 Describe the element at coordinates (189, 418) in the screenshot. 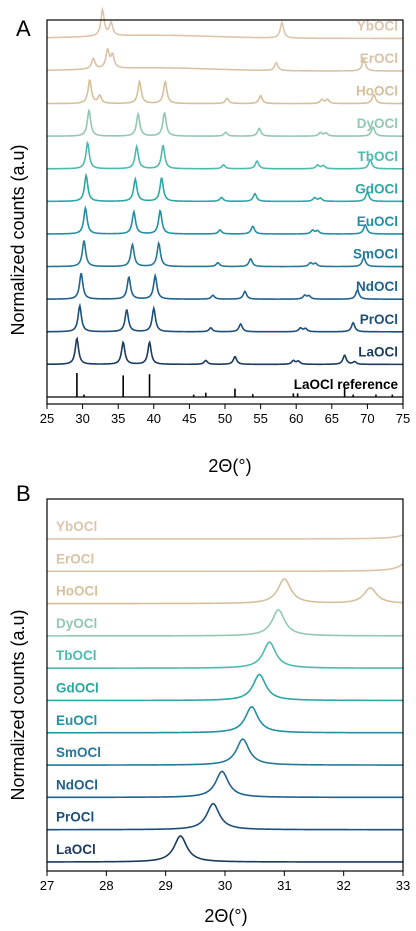

I see `x-tick-label: 45` at that location.